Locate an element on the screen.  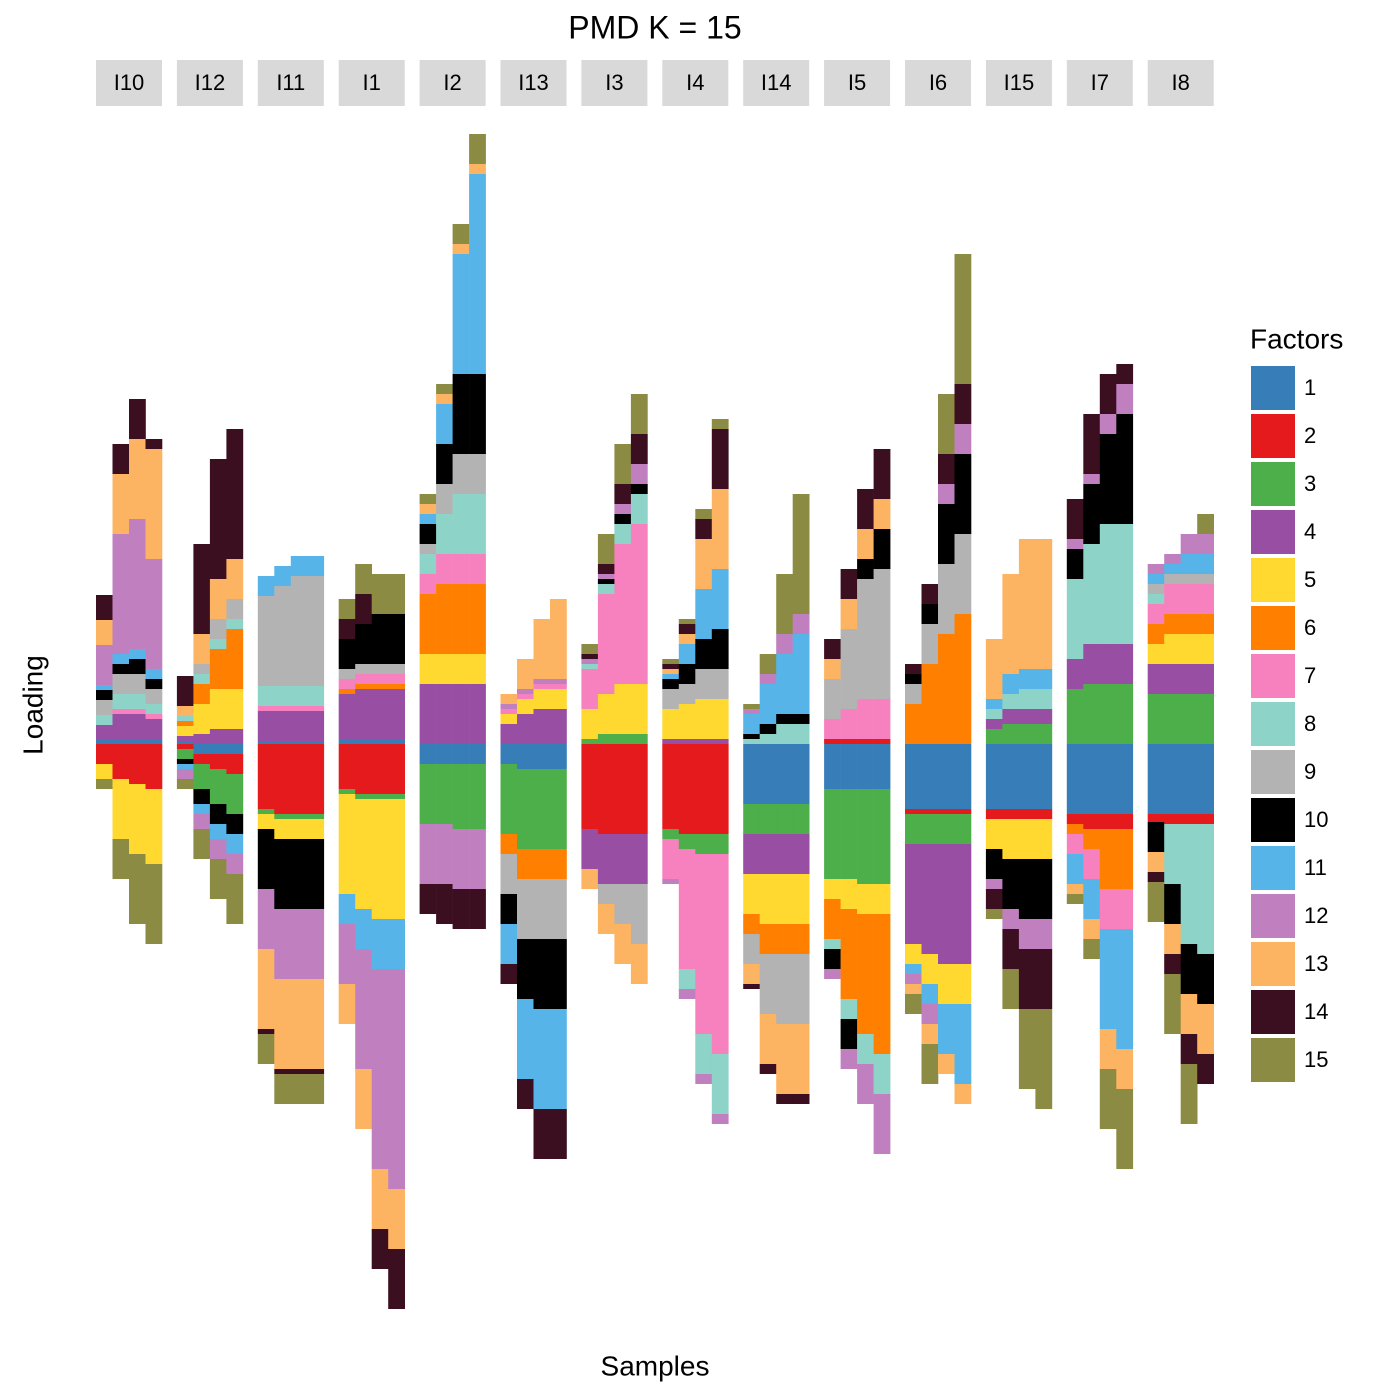
facet-strip is located at coordinates (695, 83).